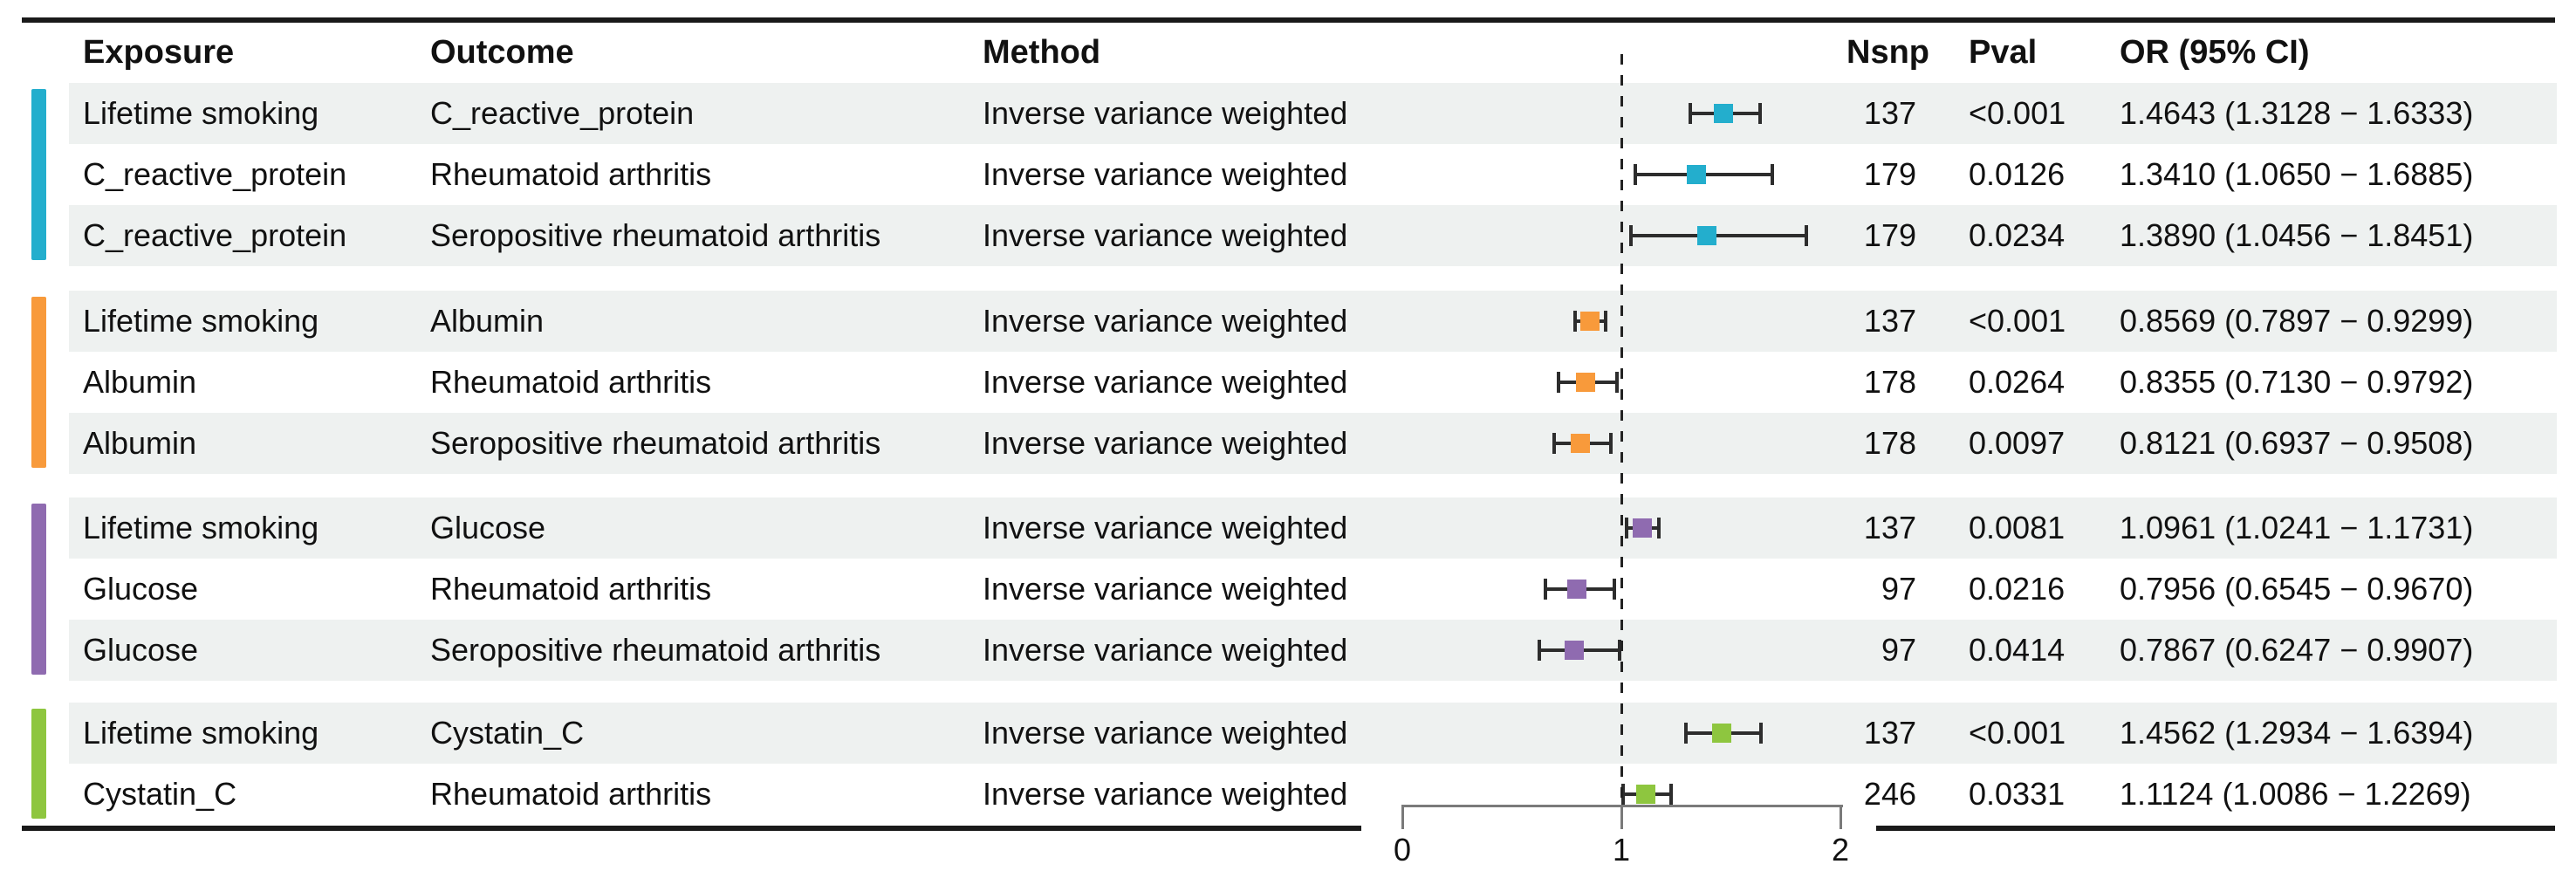 This screenshot has height=878, width=2576. What do you see at coordinates (2017, 650) in the screenshot?
I see `cell-pval: 0.0414` at bounding box center [2017, 650].